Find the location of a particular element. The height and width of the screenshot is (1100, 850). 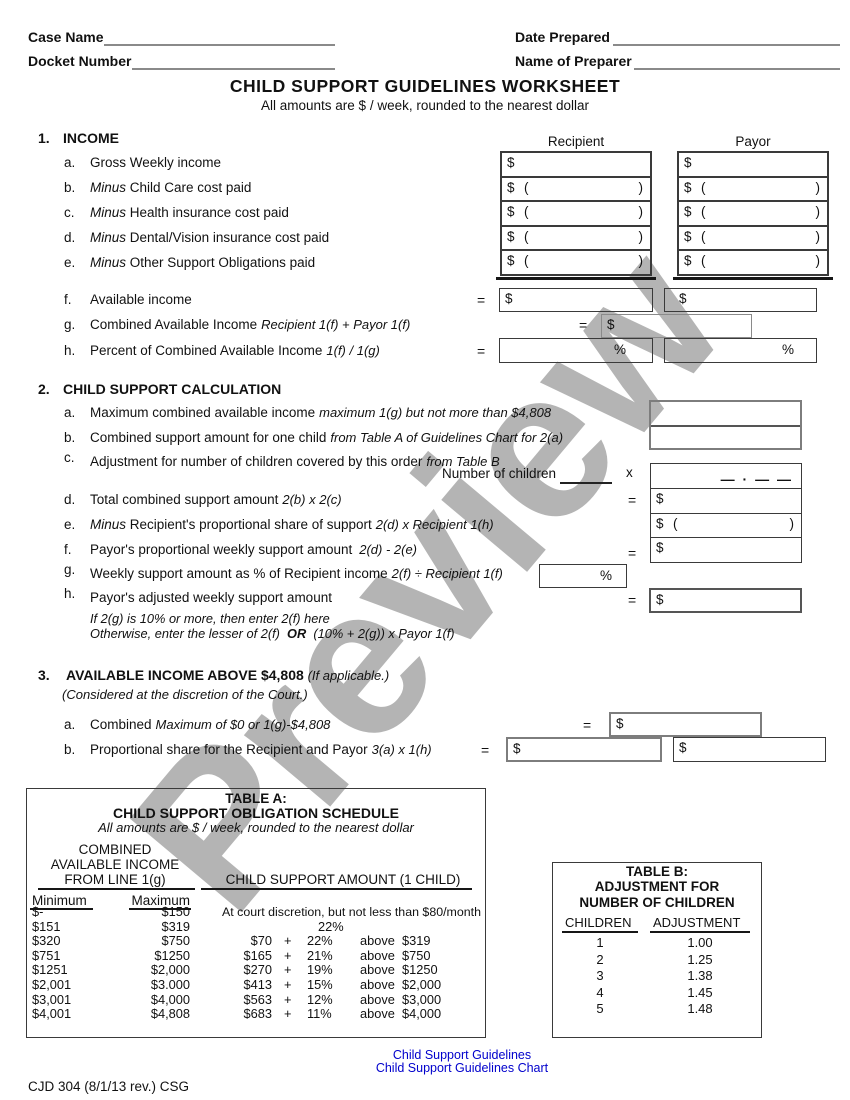

table-a-th-6: $3,000 is located at coordinates (422, 999).